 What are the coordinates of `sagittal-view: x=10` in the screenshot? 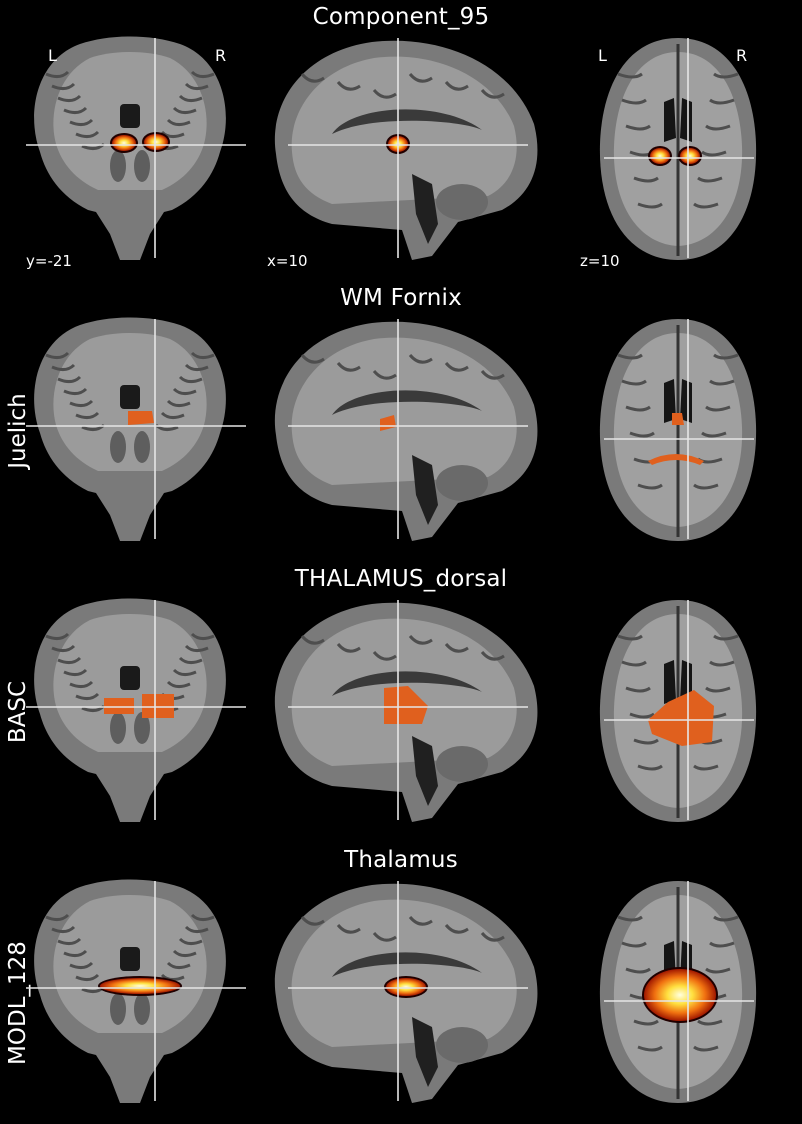 It's located at (402, 152).